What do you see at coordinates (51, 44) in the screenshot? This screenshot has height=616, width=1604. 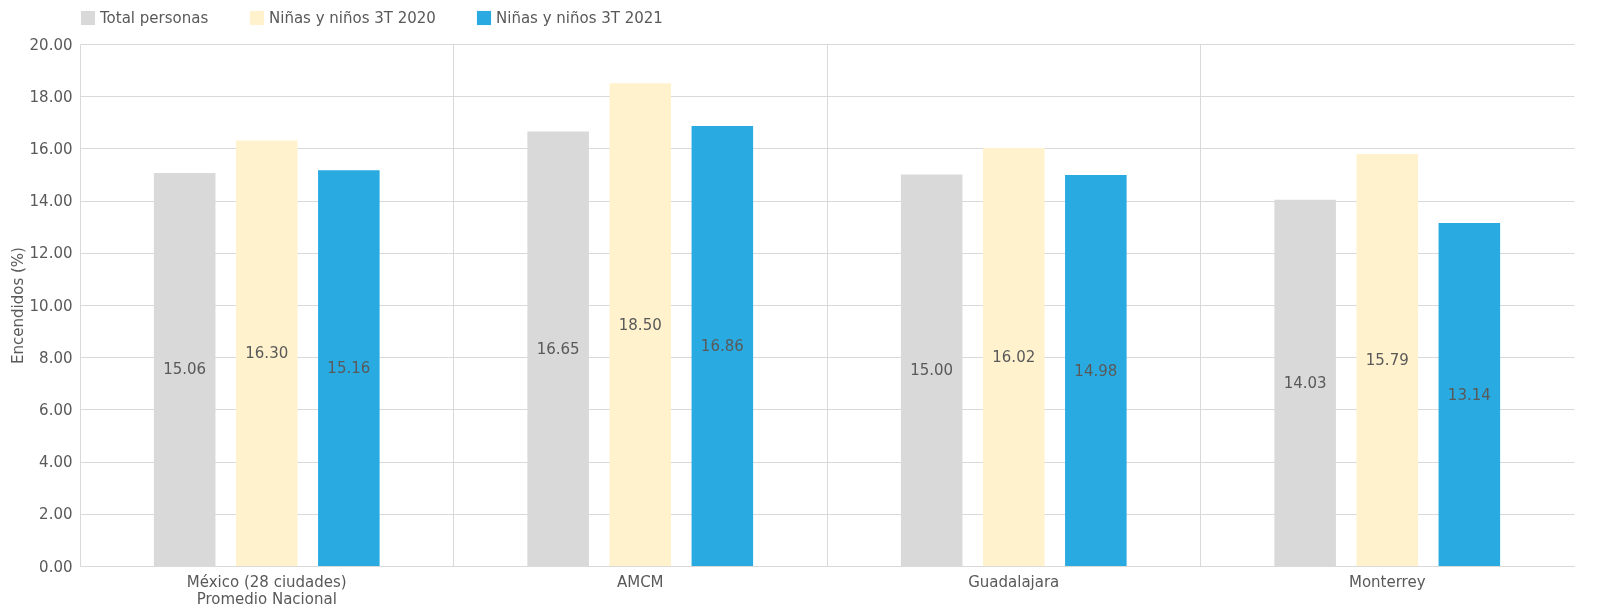 I see `y-tick-label: 20.00` at bounding box center [51, 44].